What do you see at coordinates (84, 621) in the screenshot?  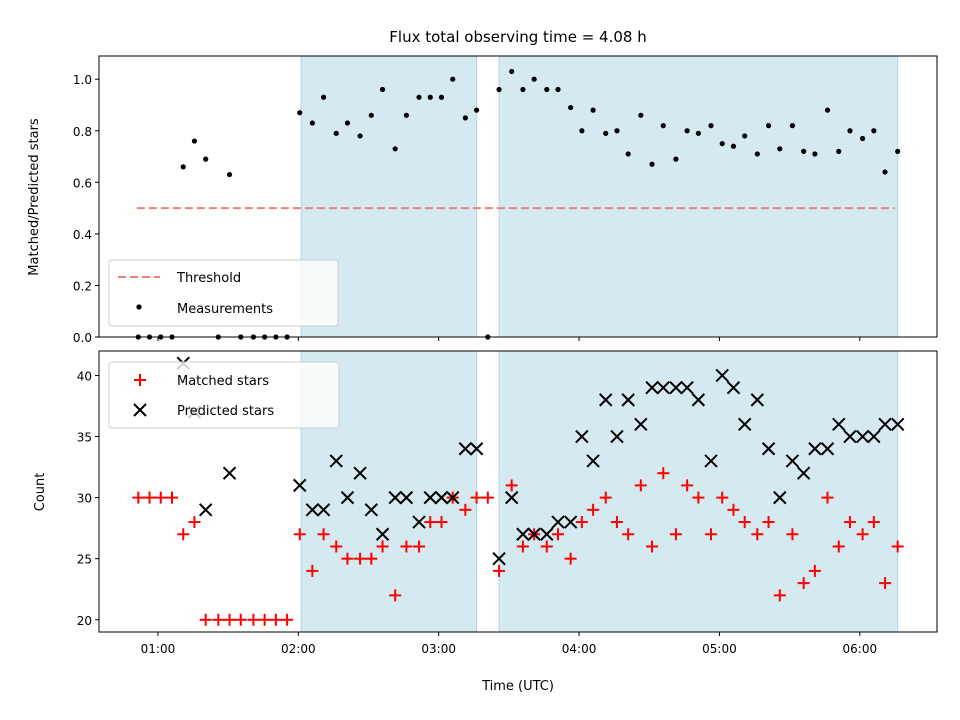 I see `bottom-y-tick-label: 20` at bounding box center [84, 621].